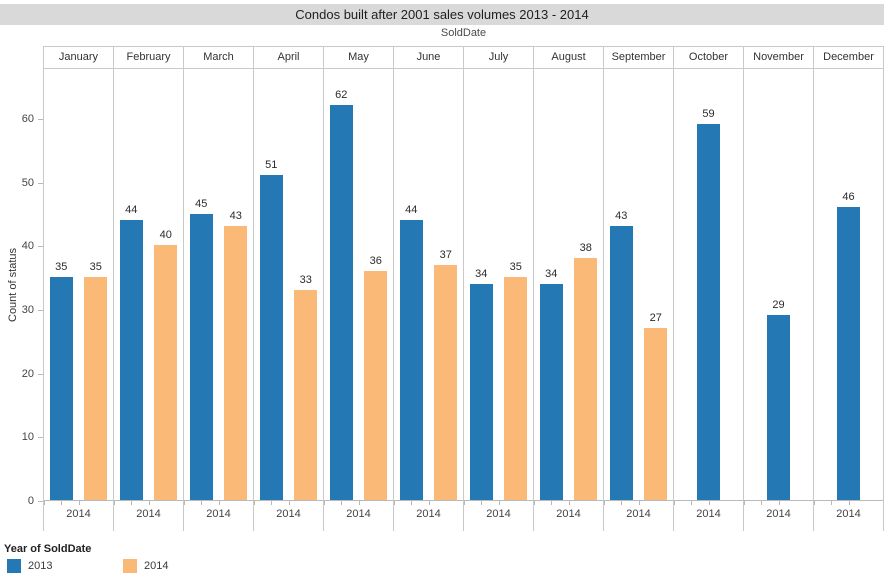  Describe the element at coordinates (428, 288) in the screenshot. I see `month-panel-june: June 44 37 2014` at that location.